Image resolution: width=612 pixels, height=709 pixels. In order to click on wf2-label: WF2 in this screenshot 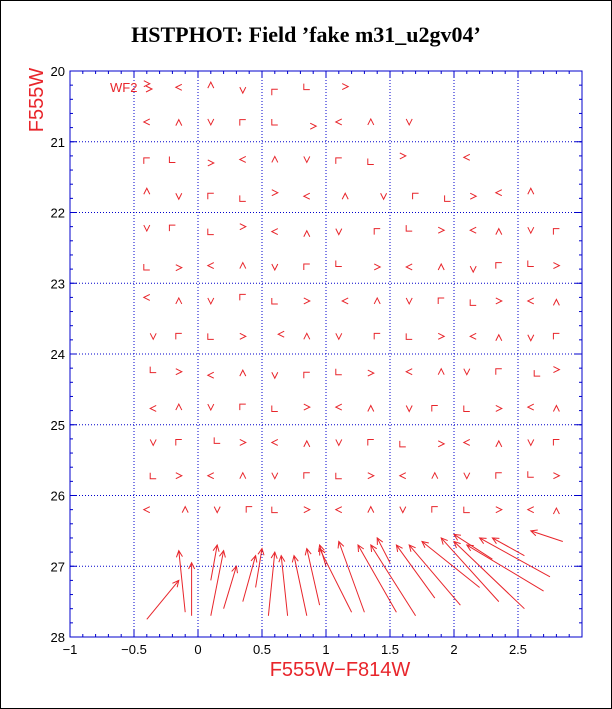, I will do `click(123, 87)`.